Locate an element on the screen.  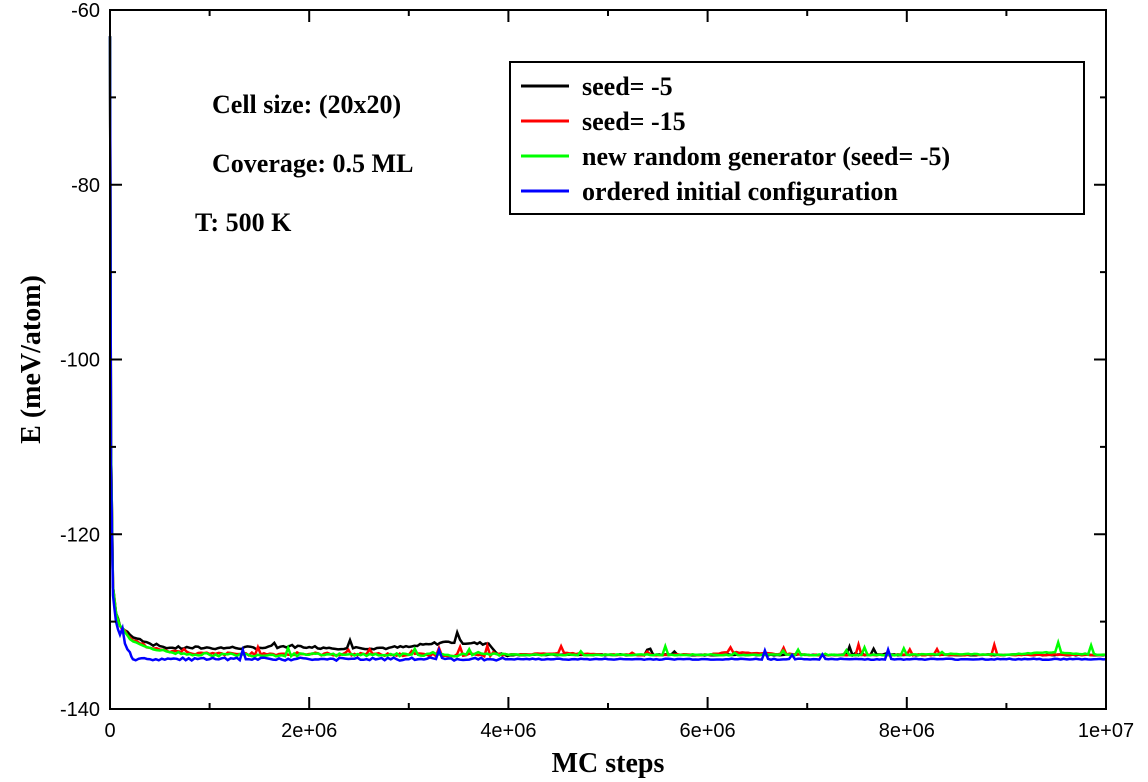
x-tick-label: 8e+06 is located at coordinates (907, 731).